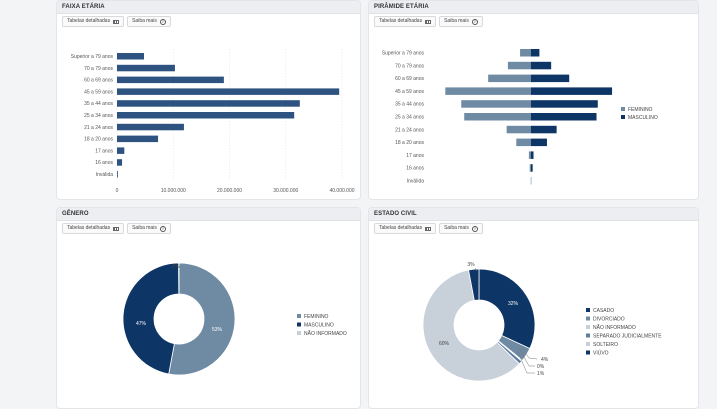  I want to click on legend-label: DIVORCIADO, so click(609, 320).